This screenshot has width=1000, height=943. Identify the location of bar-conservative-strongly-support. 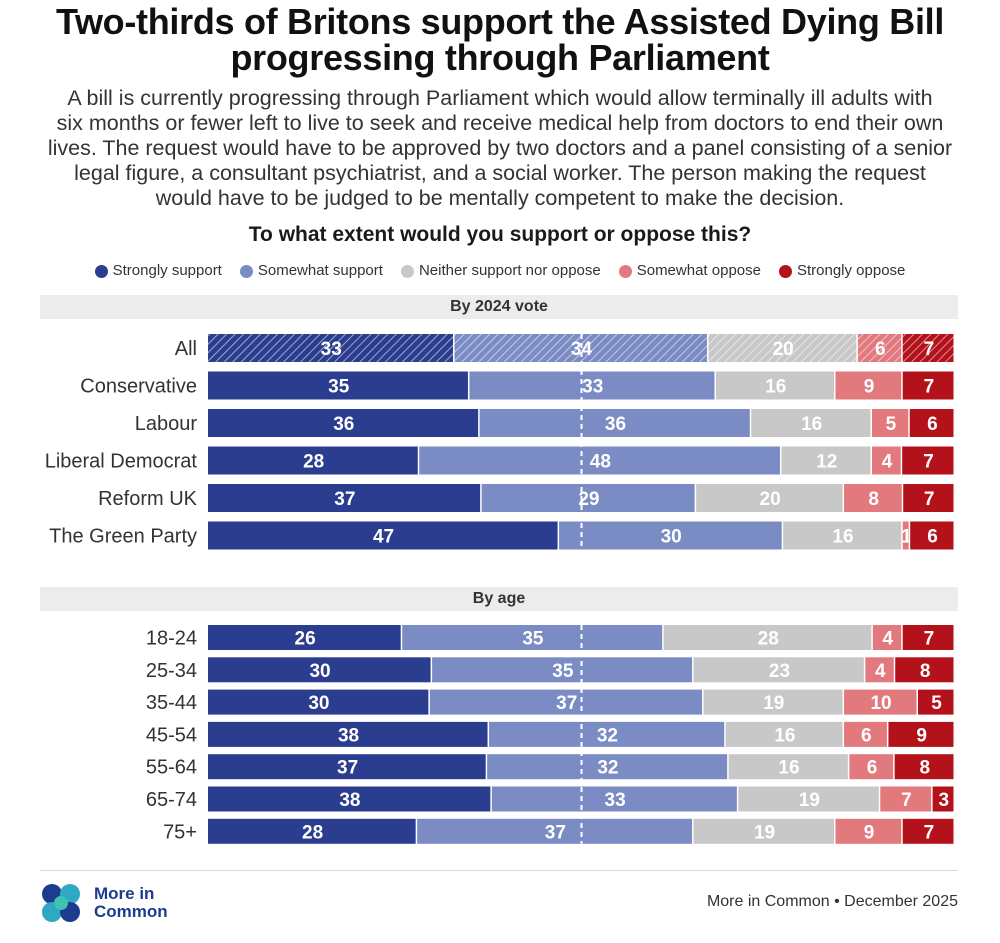
(338, 385).